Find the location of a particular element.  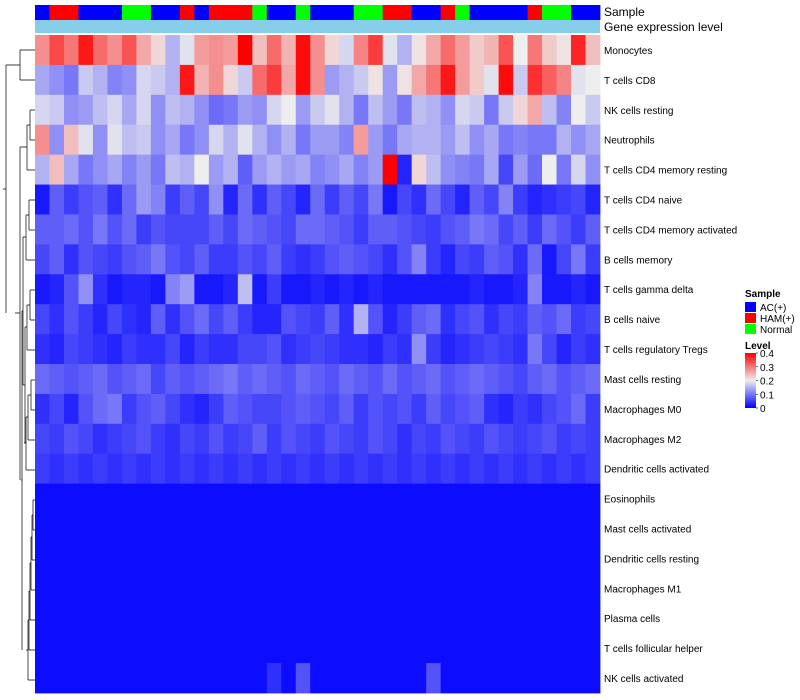

sample-annotation-label: Sample is located at coordinates (624, 12).